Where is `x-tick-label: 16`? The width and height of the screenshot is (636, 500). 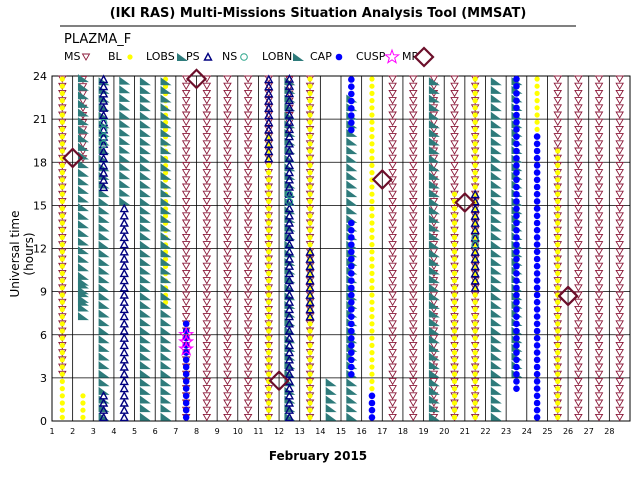
x-tick-label: 16 is located at coordinates (362, 431).